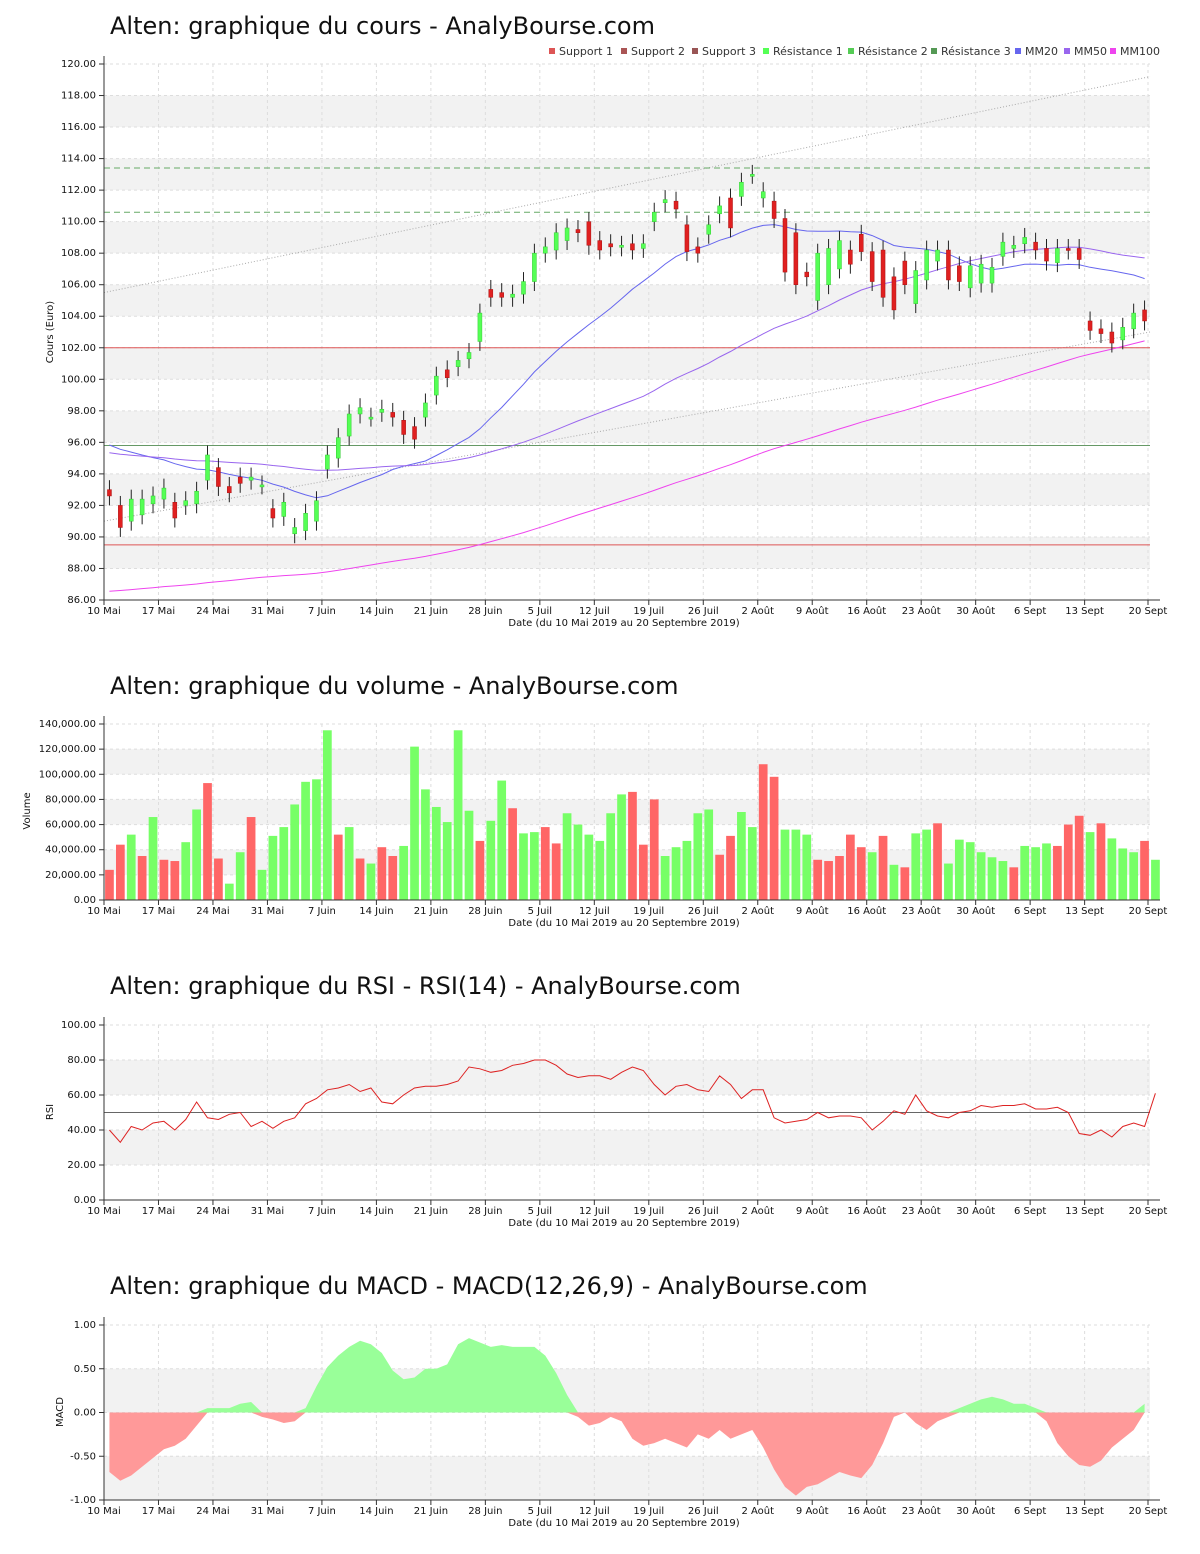 This screenshot has width=1200, height=1554. Describe the element at coordinates (431, 1511) in the screenshot. I see `macd-x-tick-label: 21 Juin` at that location.